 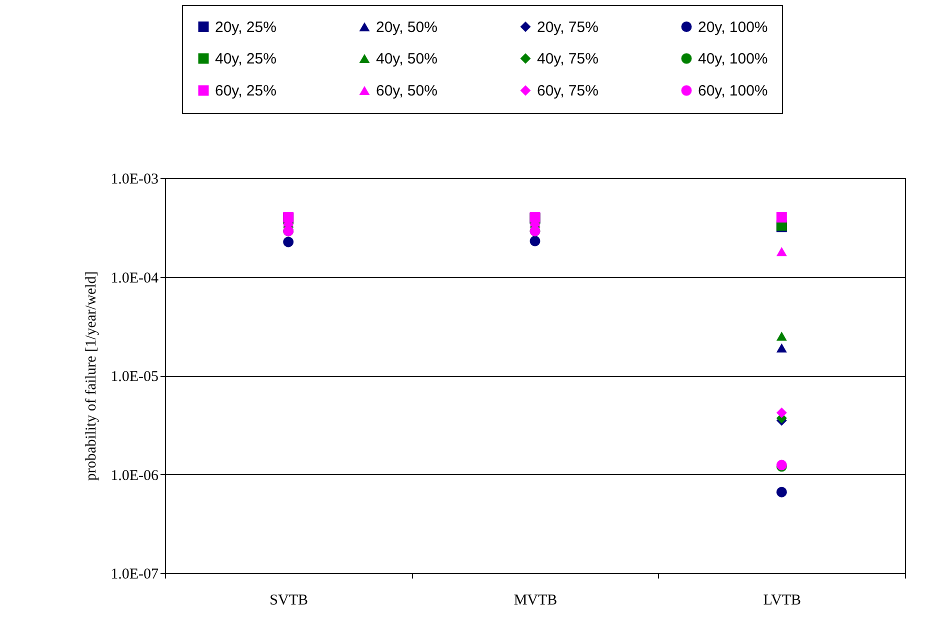 What do you see at coordinates (289, 600) in the screenshot?
I see `x-tick-label: SVTB` at bounding box center [289, 600].